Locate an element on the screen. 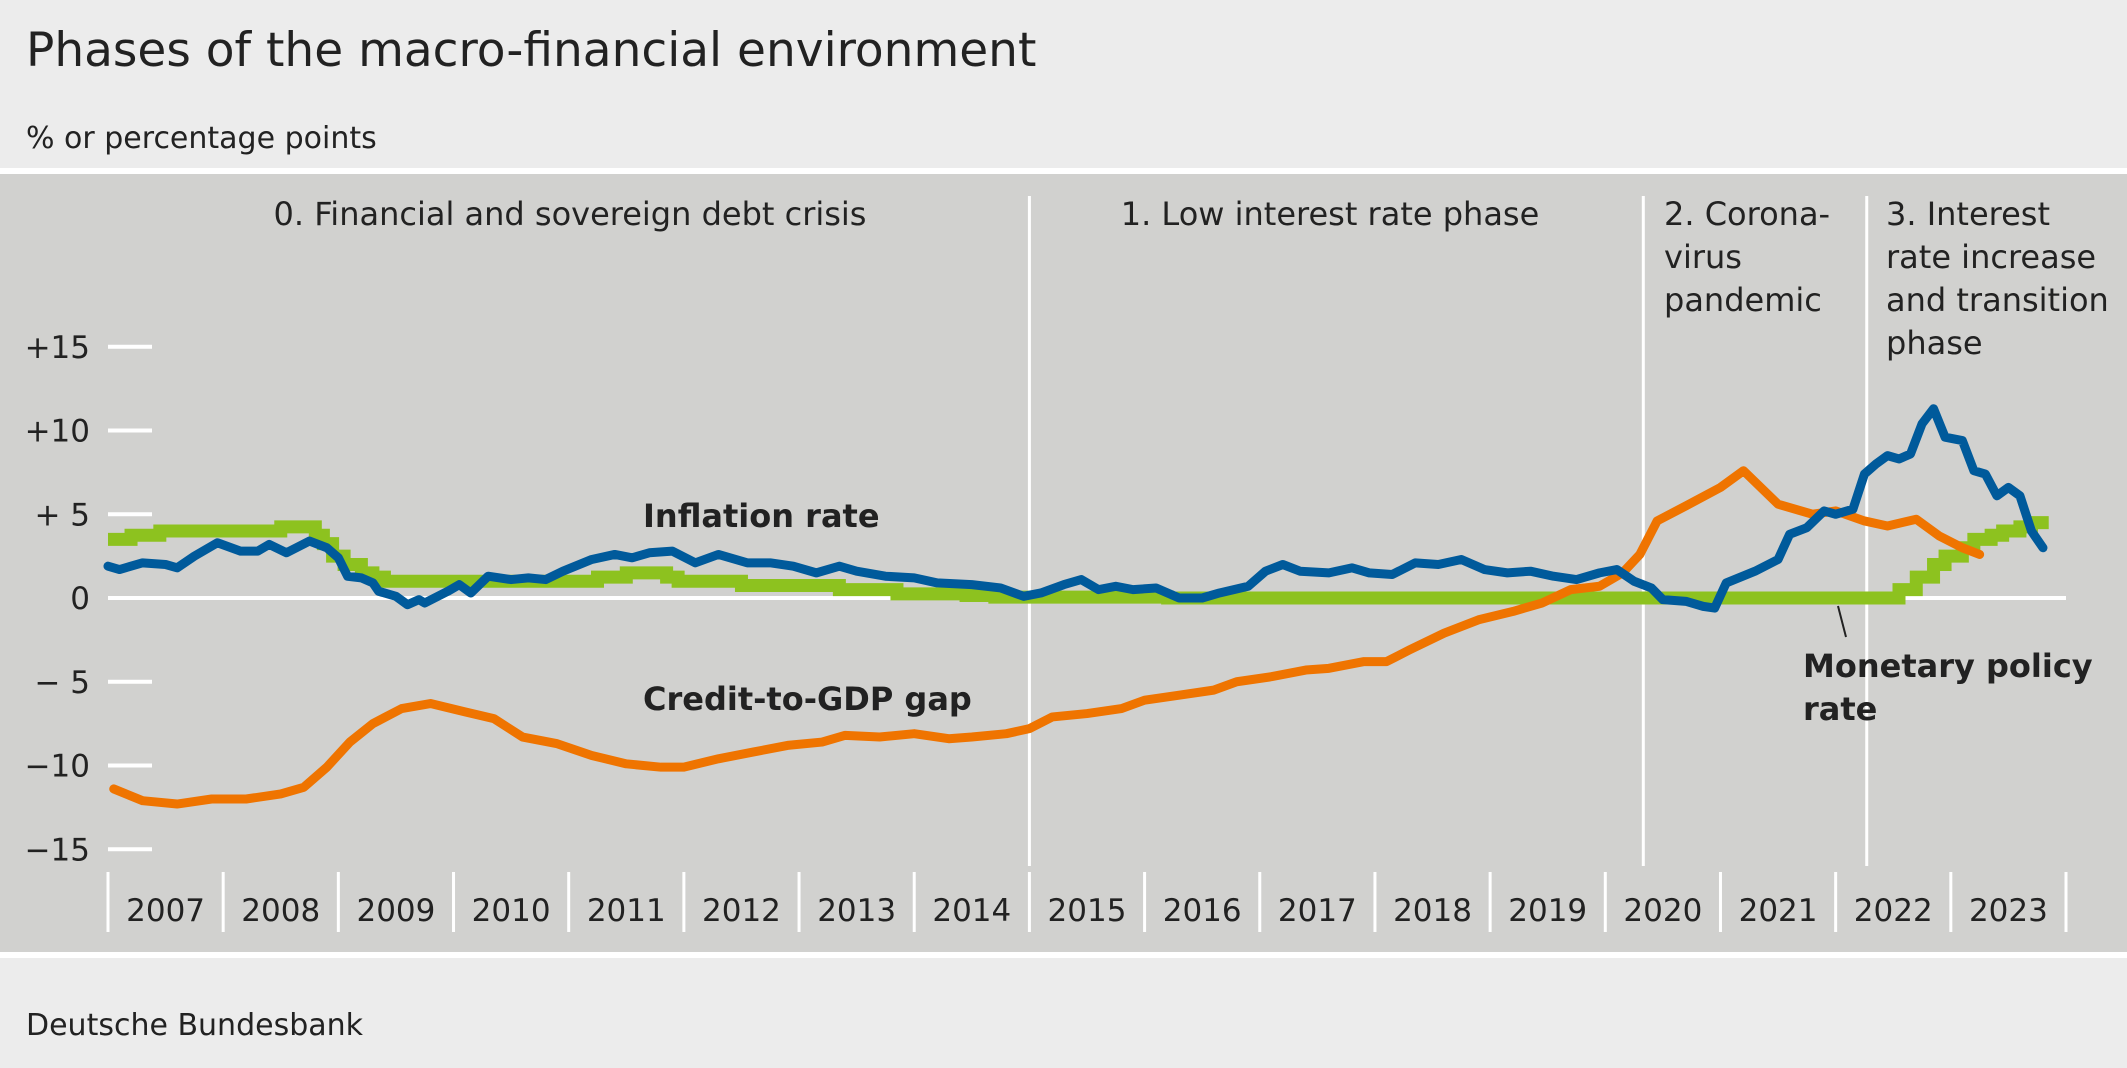 This screenshot has width=2127, height=1068. x-tick-label: 2017 is located at coordinates (1317, 911).